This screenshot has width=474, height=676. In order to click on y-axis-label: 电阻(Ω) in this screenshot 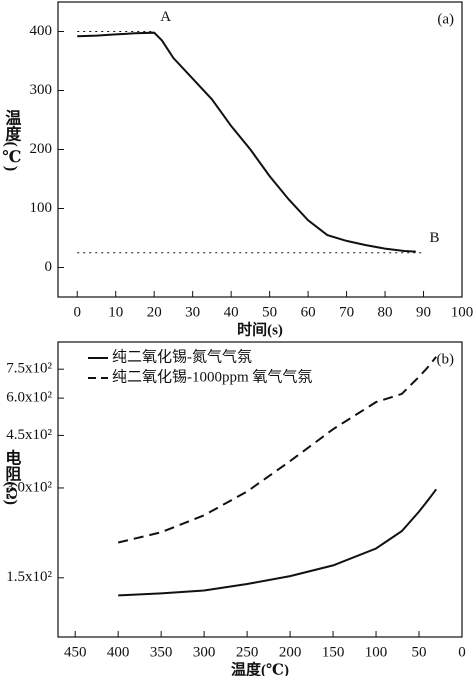, I will do `click(11, 477)`.